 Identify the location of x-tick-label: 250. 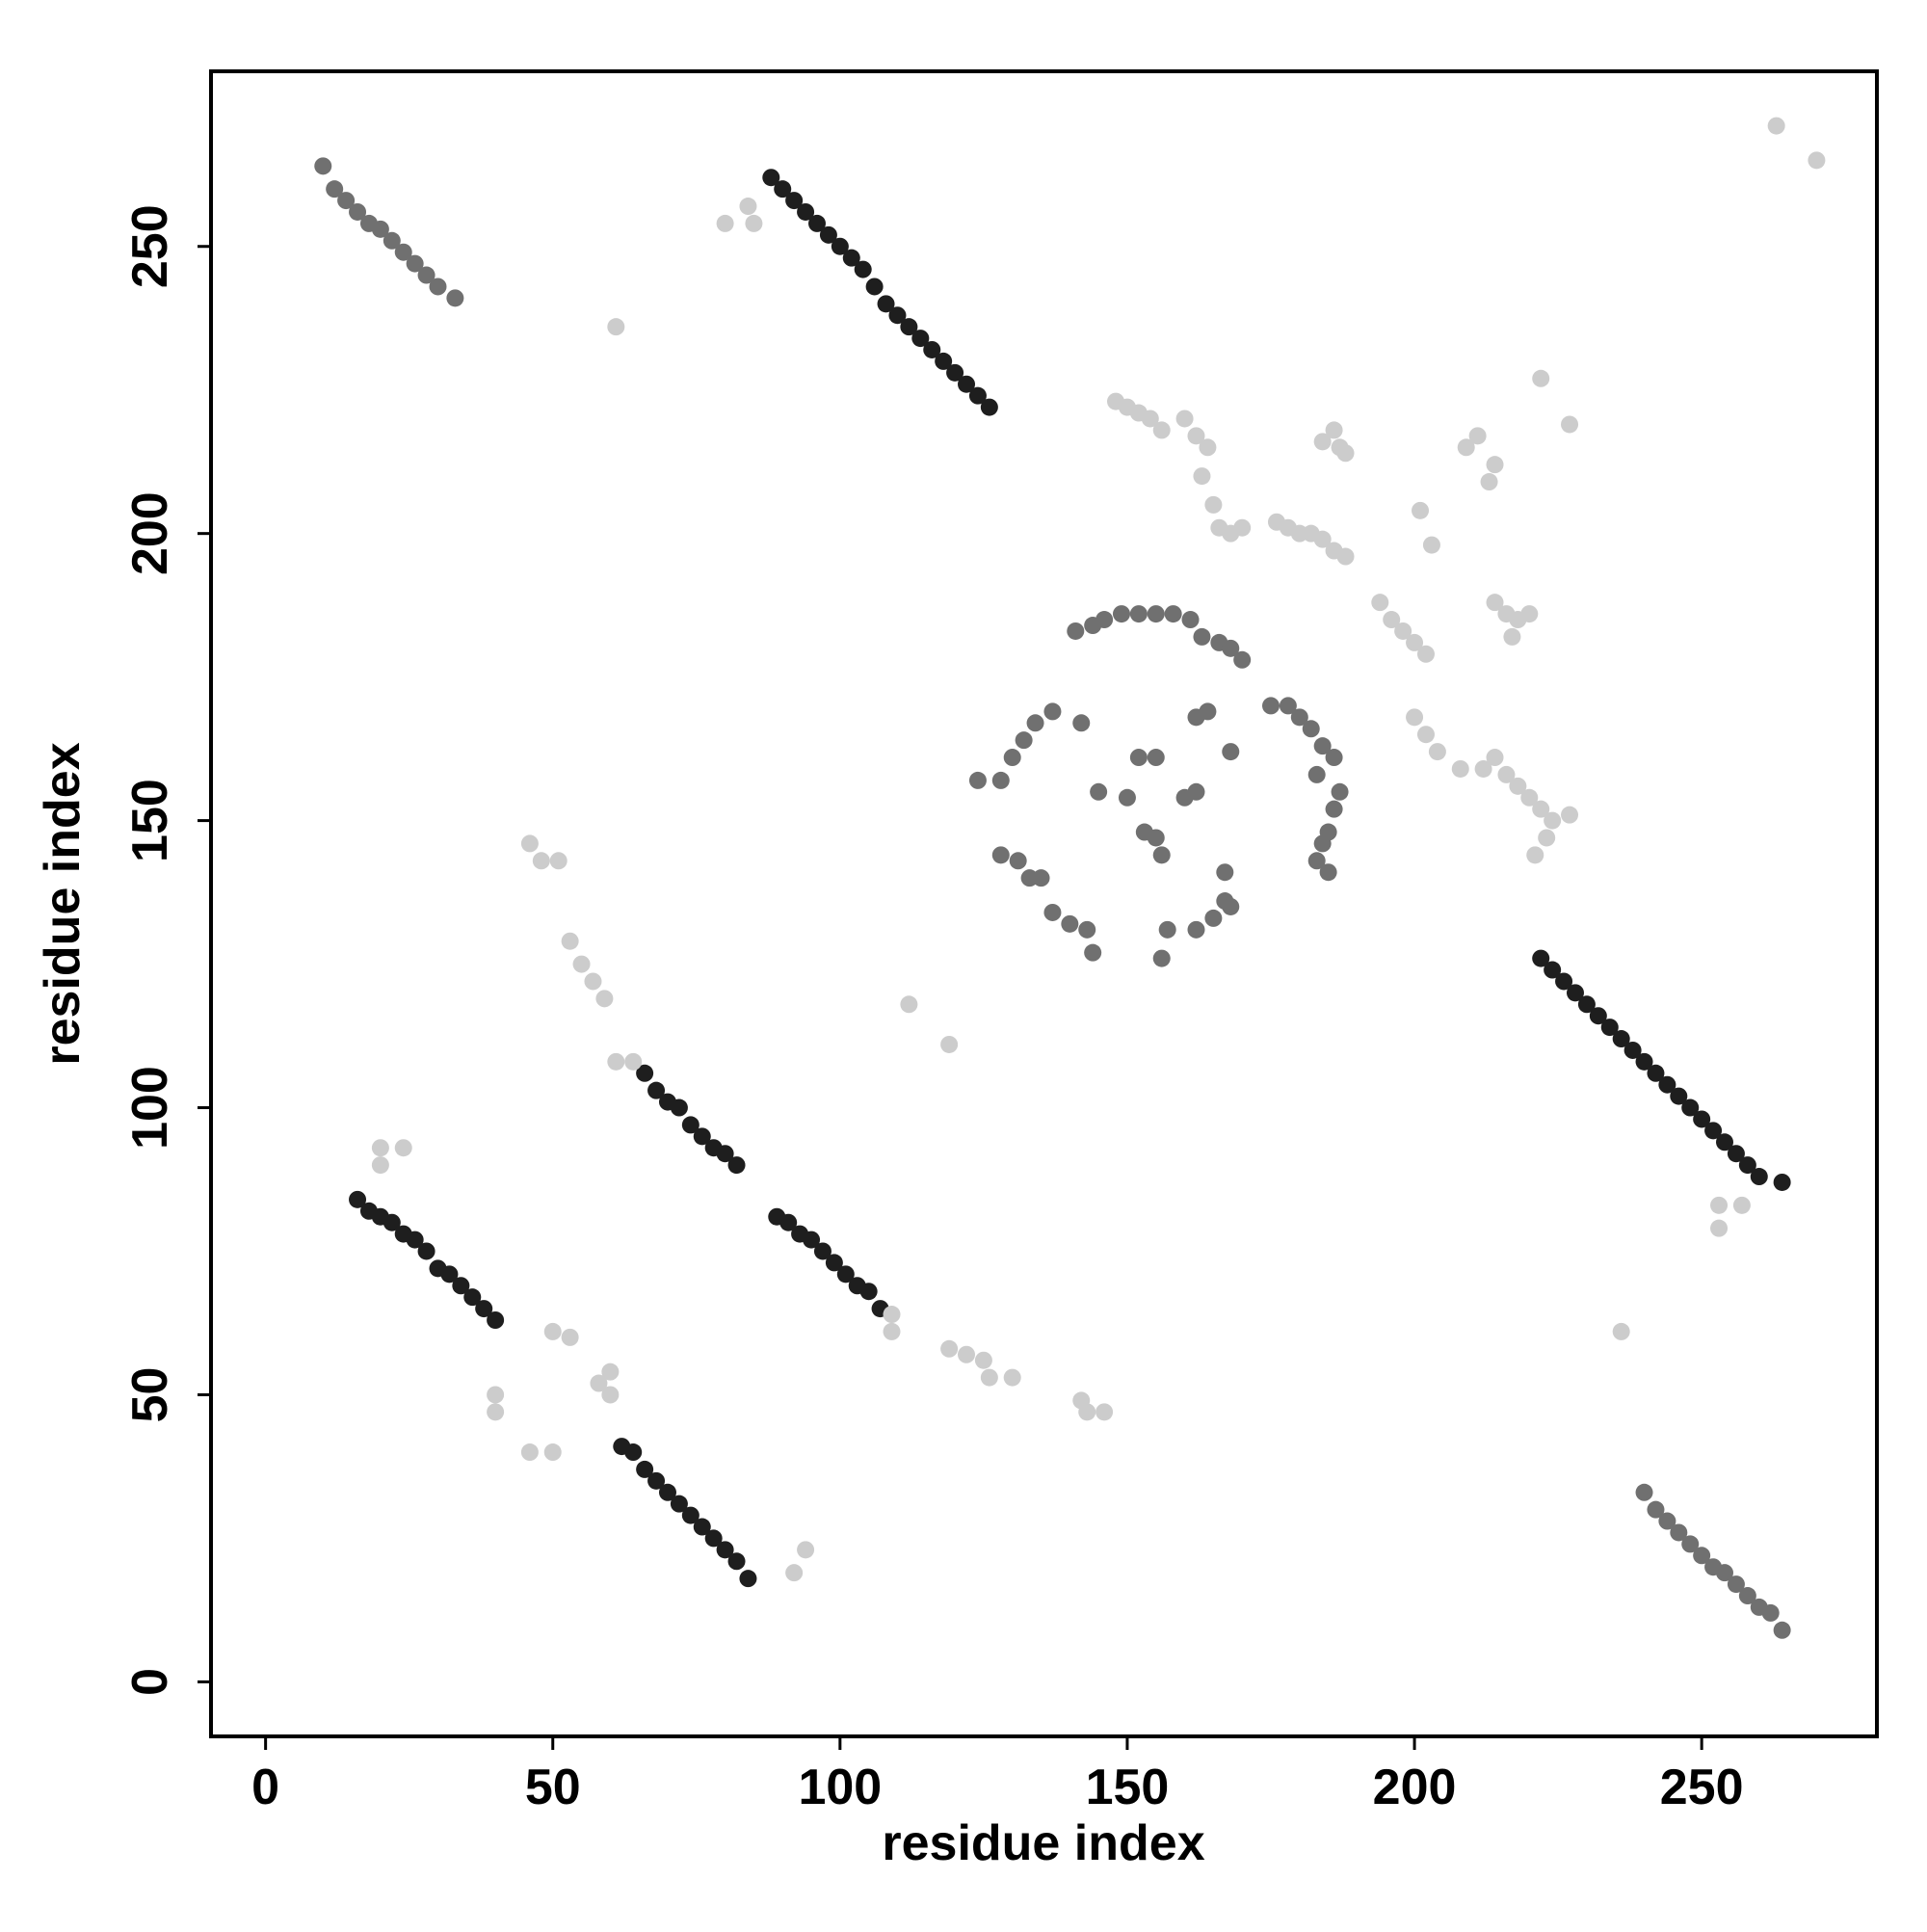
(1702, 1787).